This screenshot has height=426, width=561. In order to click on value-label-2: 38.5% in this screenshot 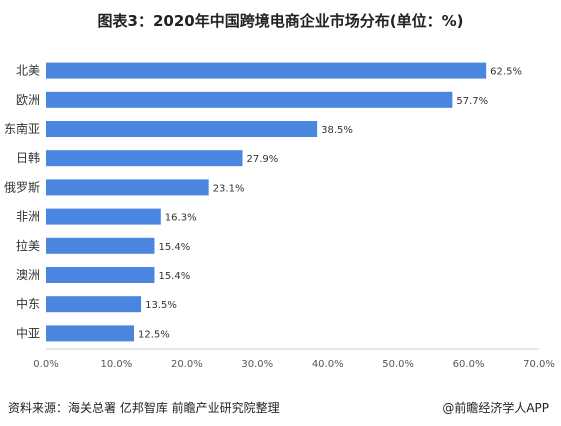, I will do `click(337, 130)`.